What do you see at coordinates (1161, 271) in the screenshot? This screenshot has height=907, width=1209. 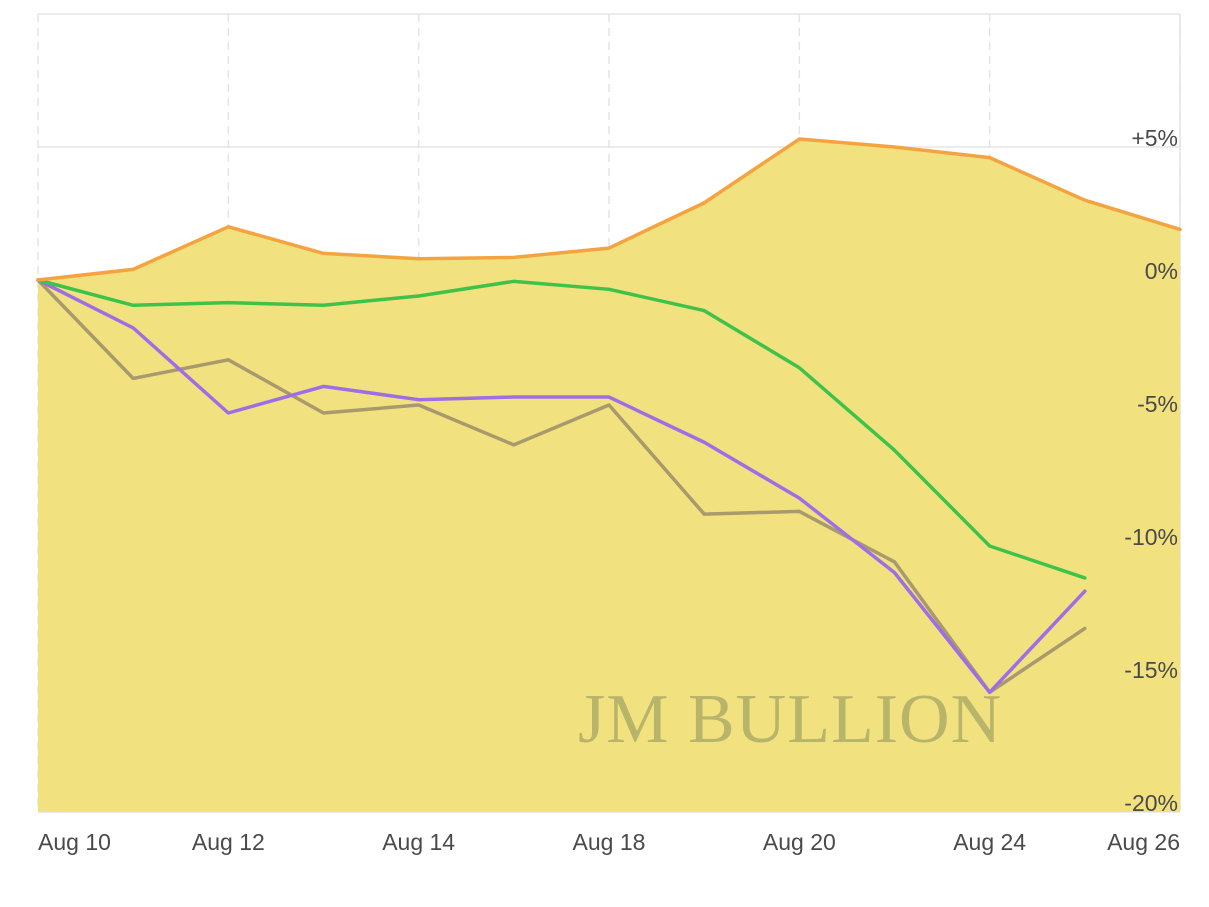 I see `y-tick-label: 0%` at bounding box center [1161, 271].